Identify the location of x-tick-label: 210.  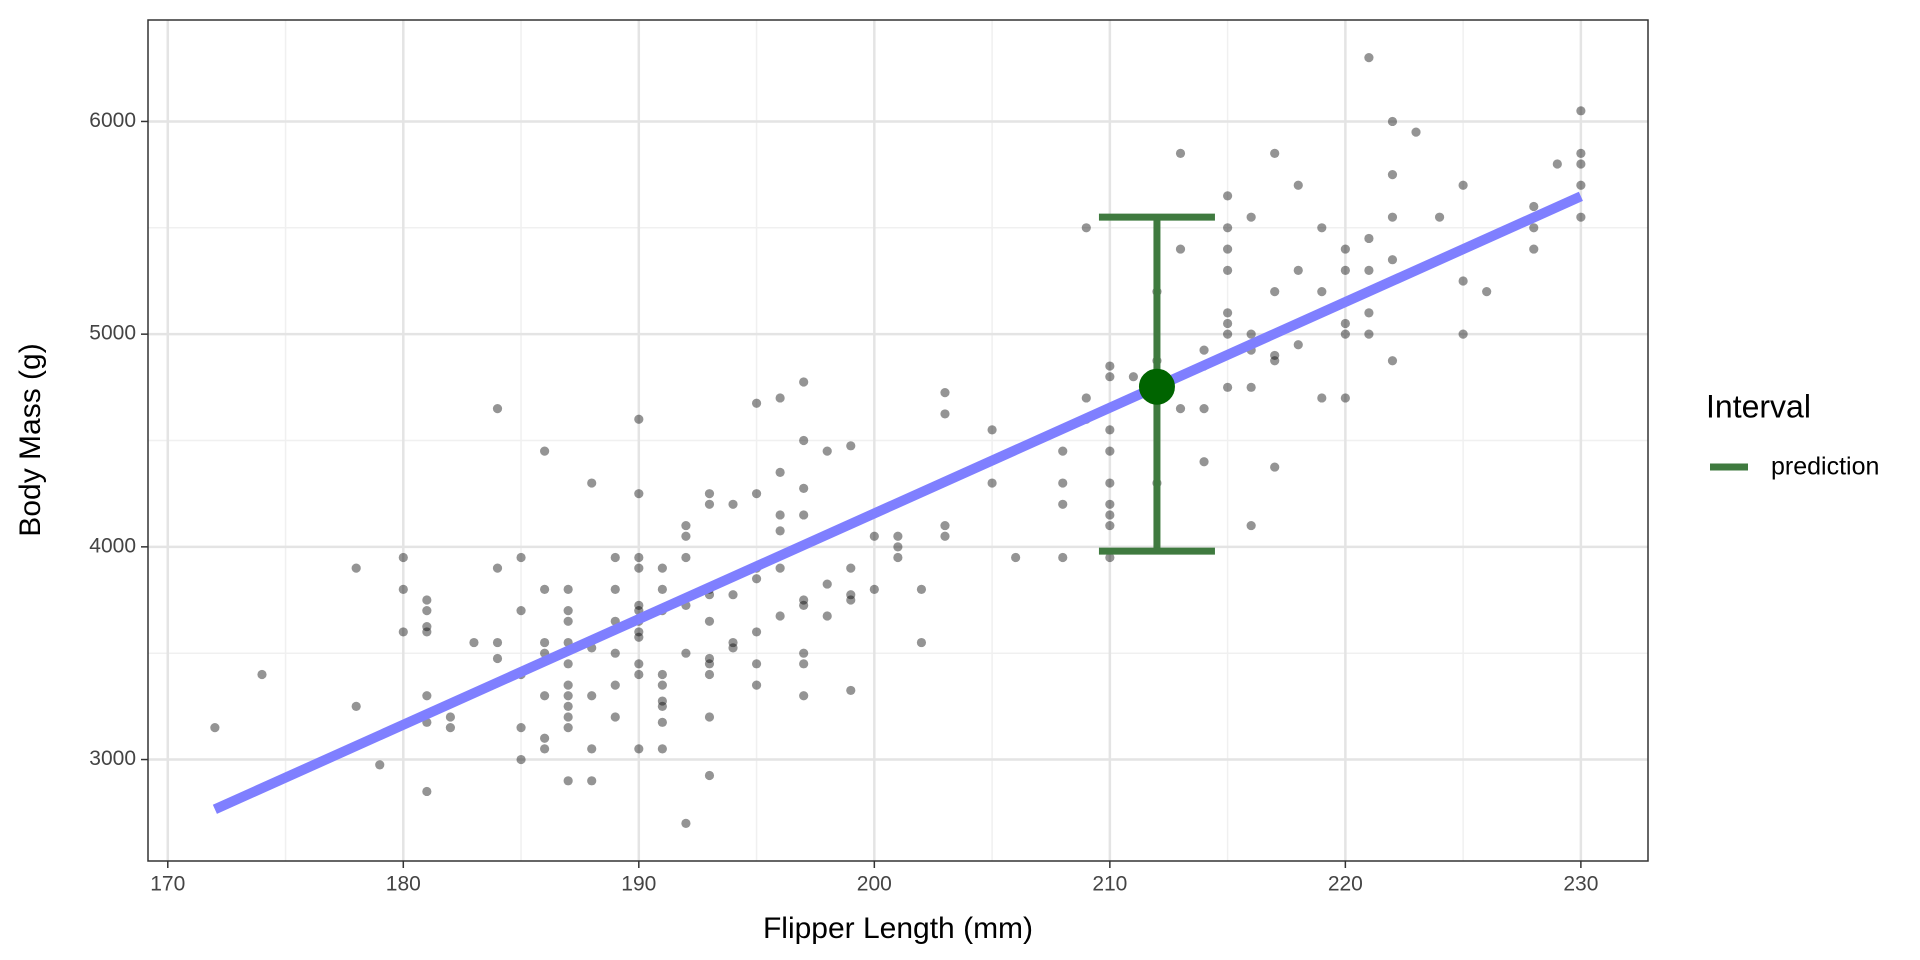
(1109, 884).